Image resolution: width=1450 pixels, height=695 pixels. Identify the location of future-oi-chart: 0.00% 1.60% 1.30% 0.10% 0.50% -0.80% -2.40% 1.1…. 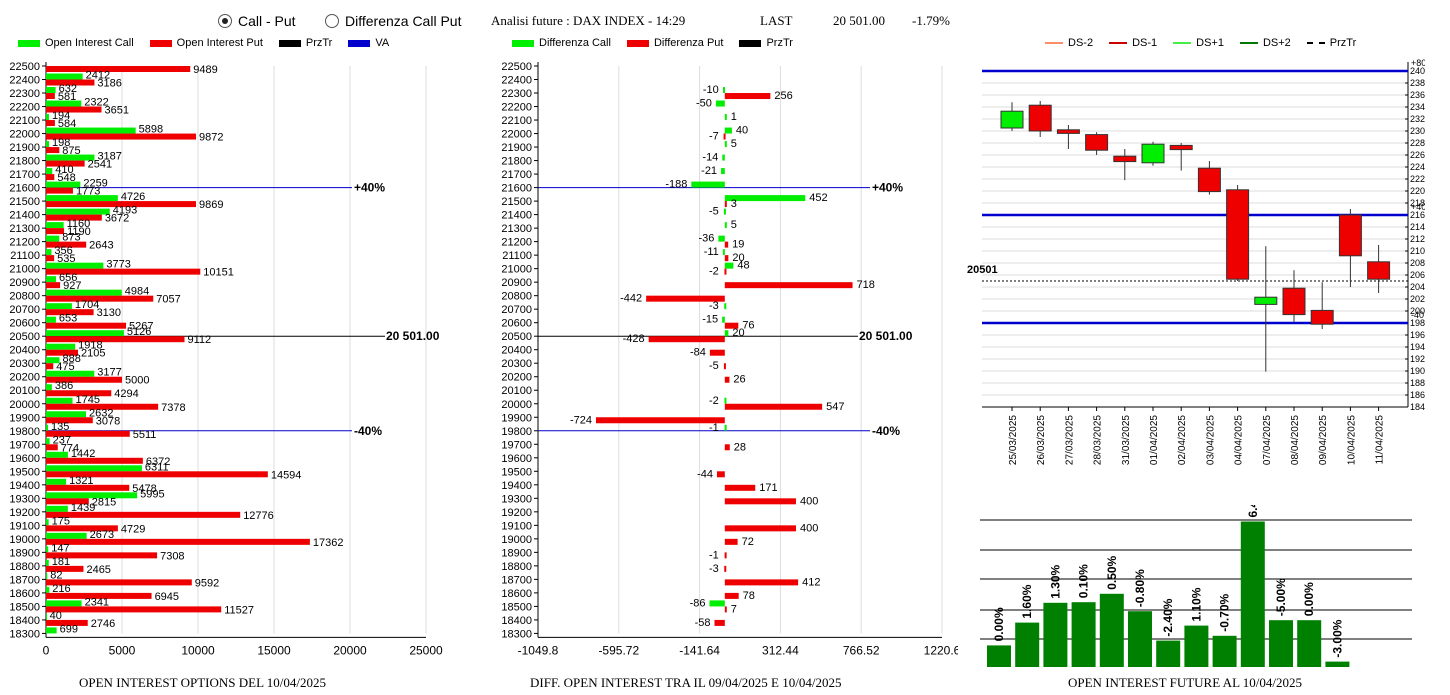
(1196, 586).